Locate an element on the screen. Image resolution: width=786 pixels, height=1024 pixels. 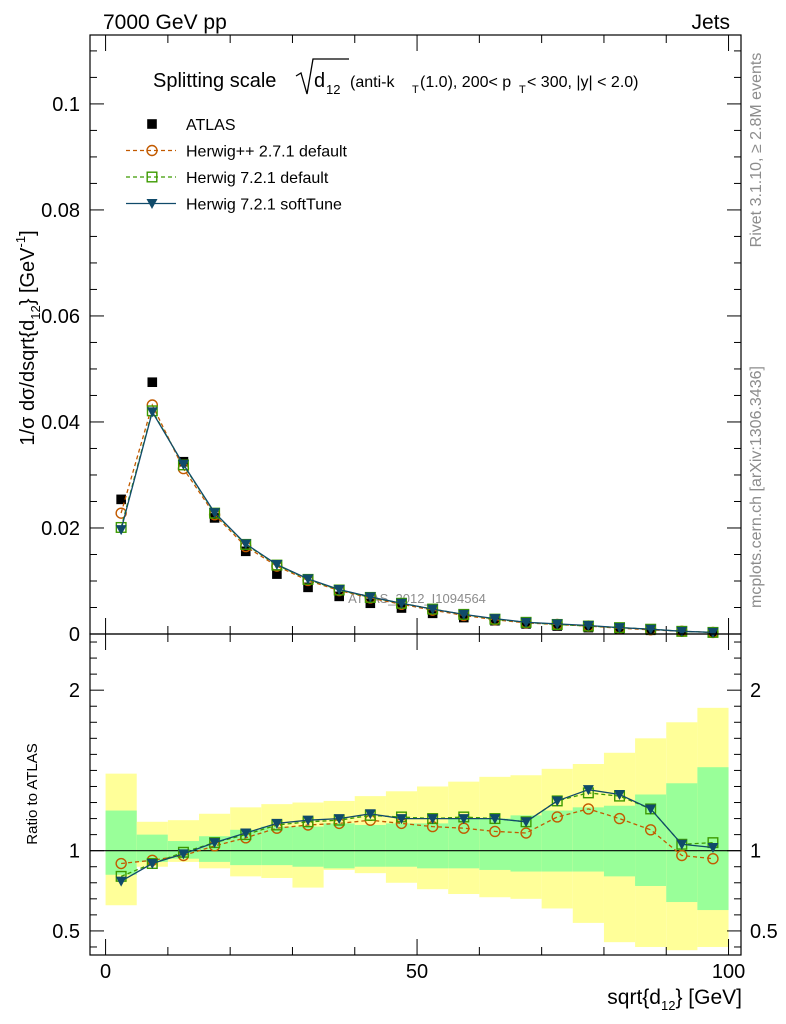
sqrt-sign-icon is located at coordinates (322, 76).